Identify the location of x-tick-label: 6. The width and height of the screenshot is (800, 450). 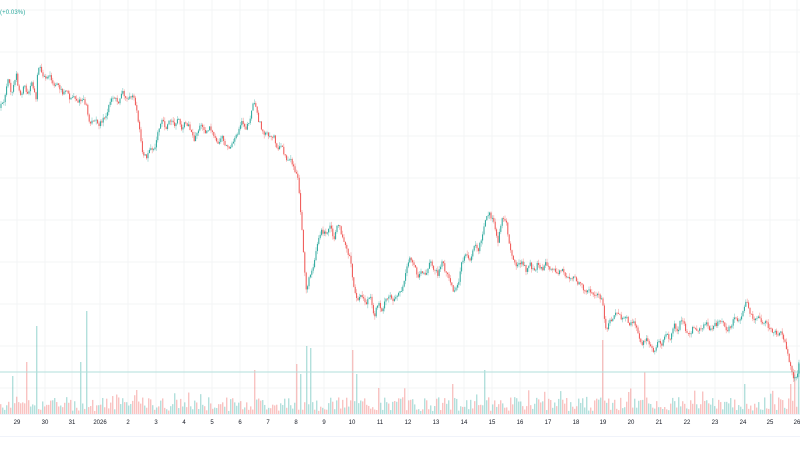
(240, 423).